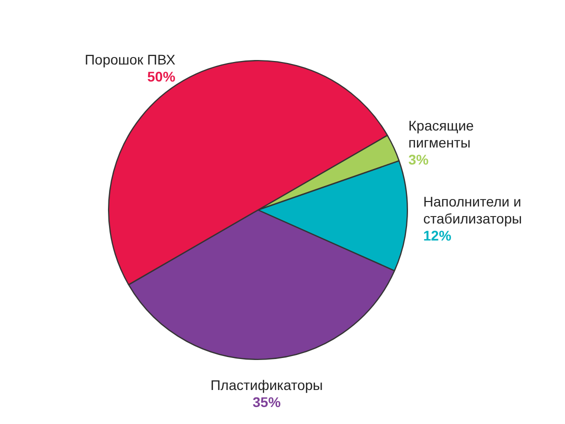 This screenshot has width=565, height=424. Describe the element at coordinates (419, 160) in the screenshot. I see `data-label: 3%` at that location.